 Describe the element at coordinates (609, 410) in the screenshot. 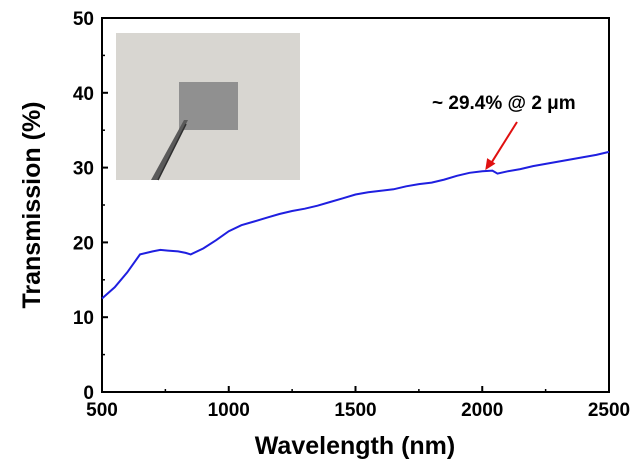

I see `x-tick-label: 2500` at that location.